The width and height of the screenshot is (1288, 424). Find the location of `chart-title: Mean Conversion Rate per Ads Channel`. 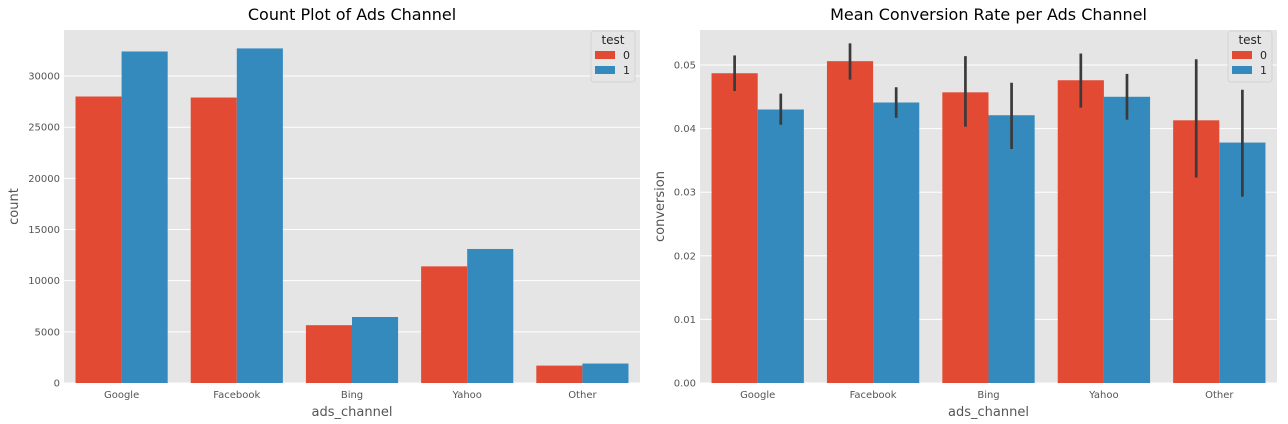

chart-title: Mean Conversion Rate per Ads Channel is located at coordinates (988, 14).